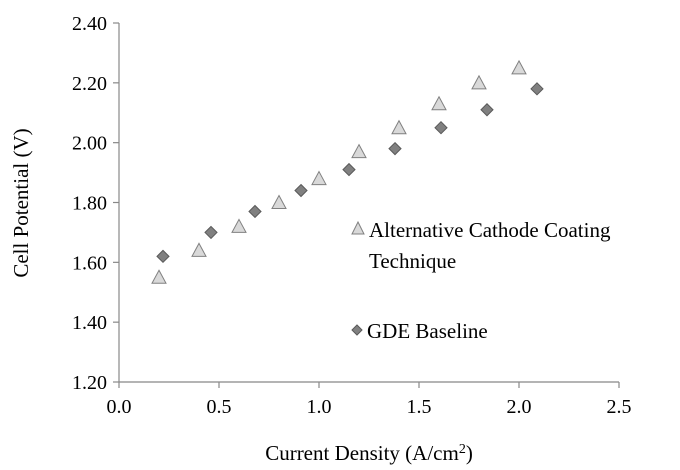 The image size is (680, 470). I want to click on legend-label-alternative-cathode: Alternative Cathode Coating, so click(490, 230).